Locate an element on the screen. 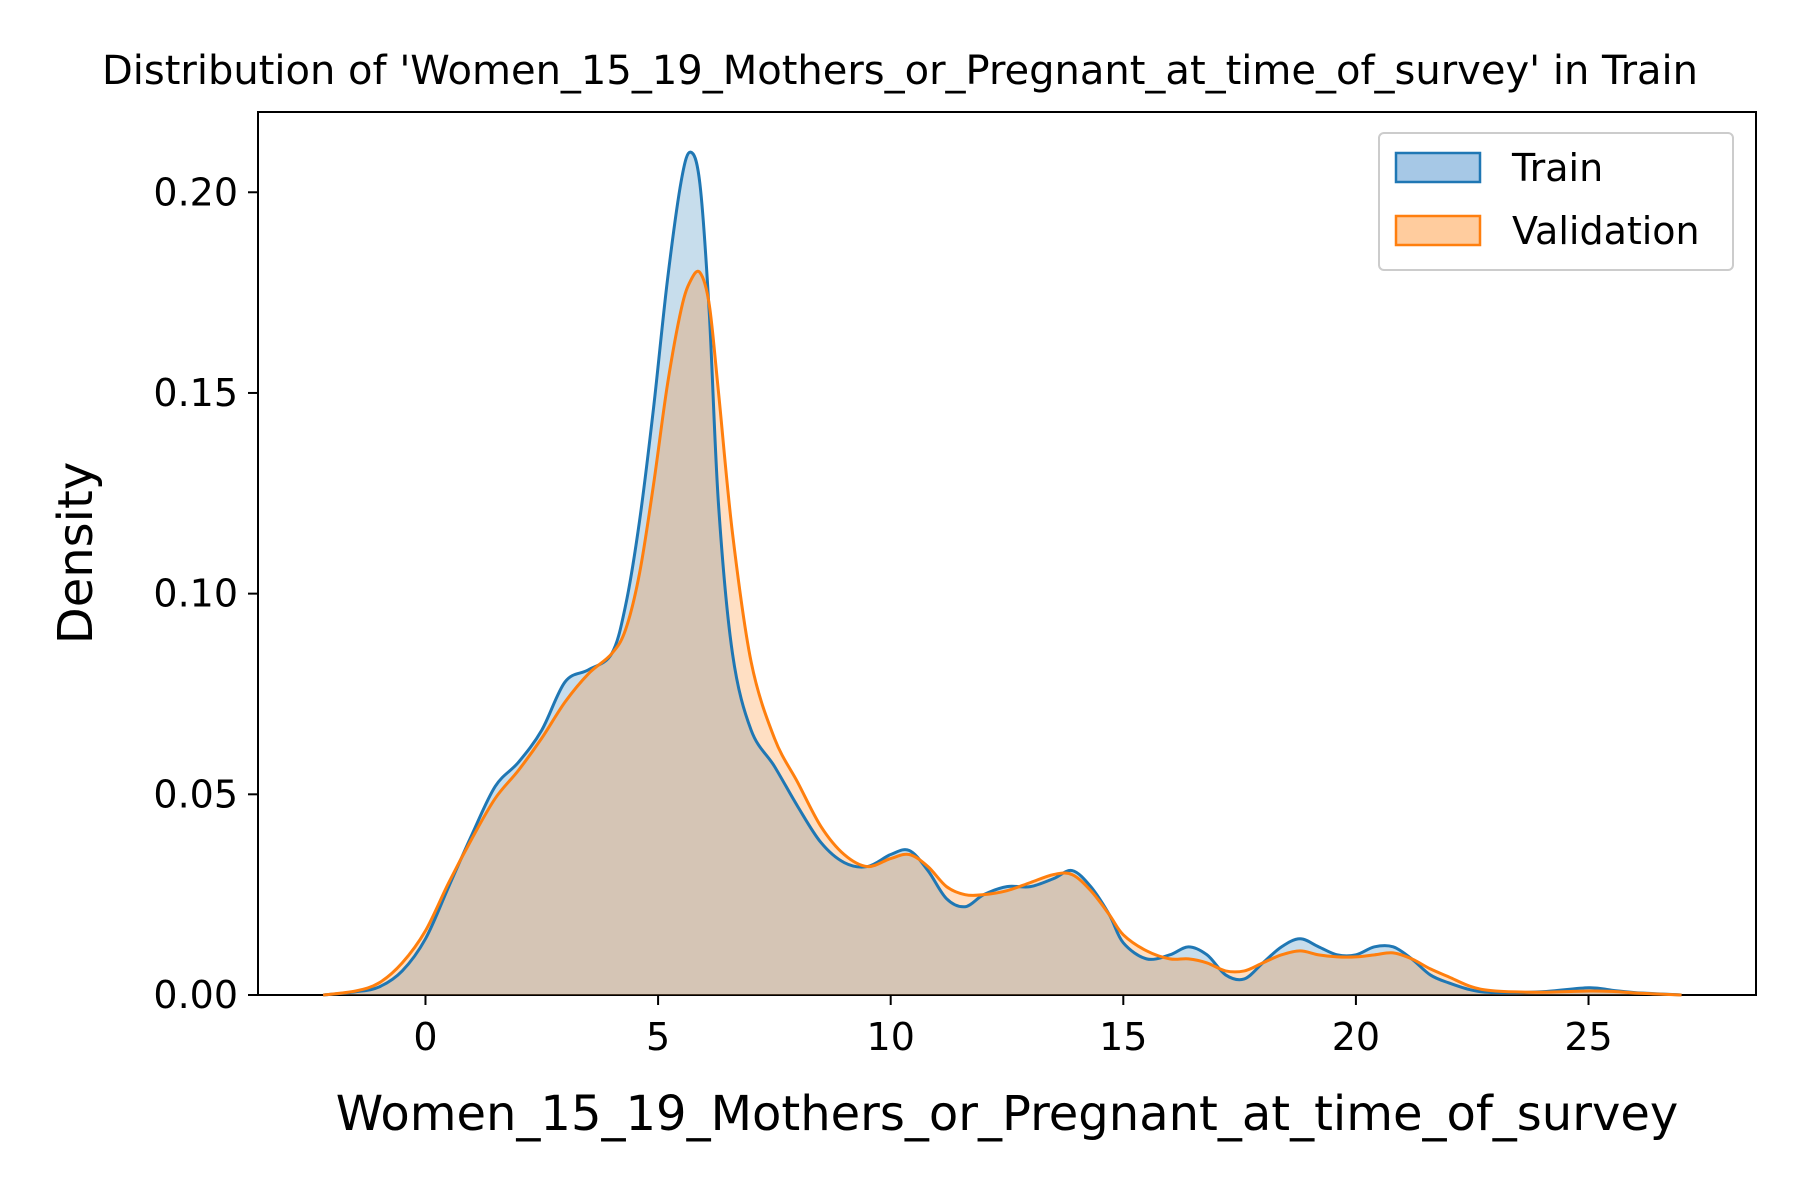 This screenshot has width=1800, height=1200. x-tick-label: 25 is located at coordinates (1588, 1037).